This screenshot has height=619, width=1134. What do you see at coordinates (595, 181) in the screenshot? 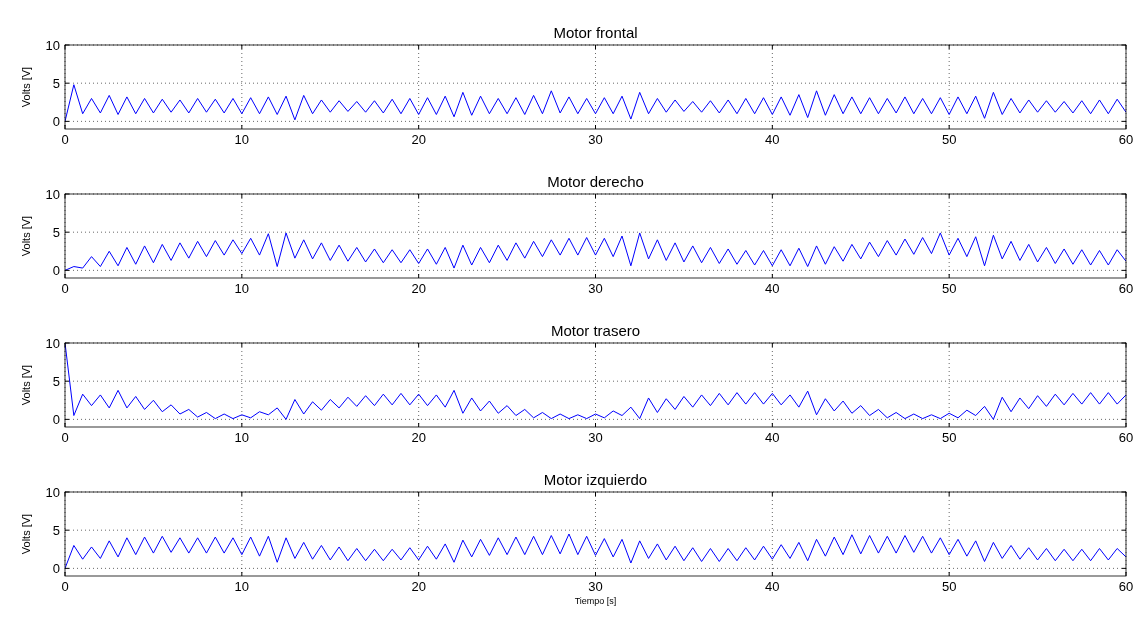
I see `chart-title: Motor derecho` at bounding box center [595, 181].